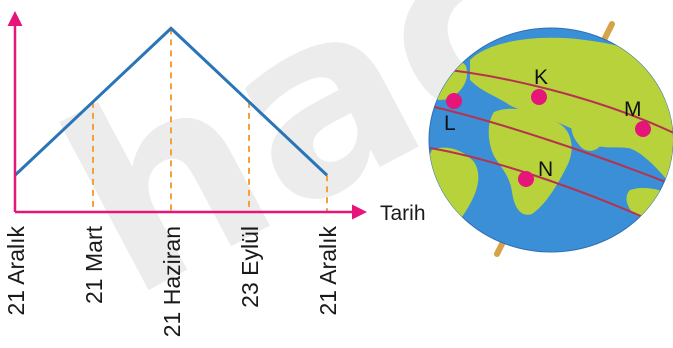 Image resolution: width=673 pixels, height=348 pixels. I want to click on x-tick-label: 23 Eylül, so click(250, 267).